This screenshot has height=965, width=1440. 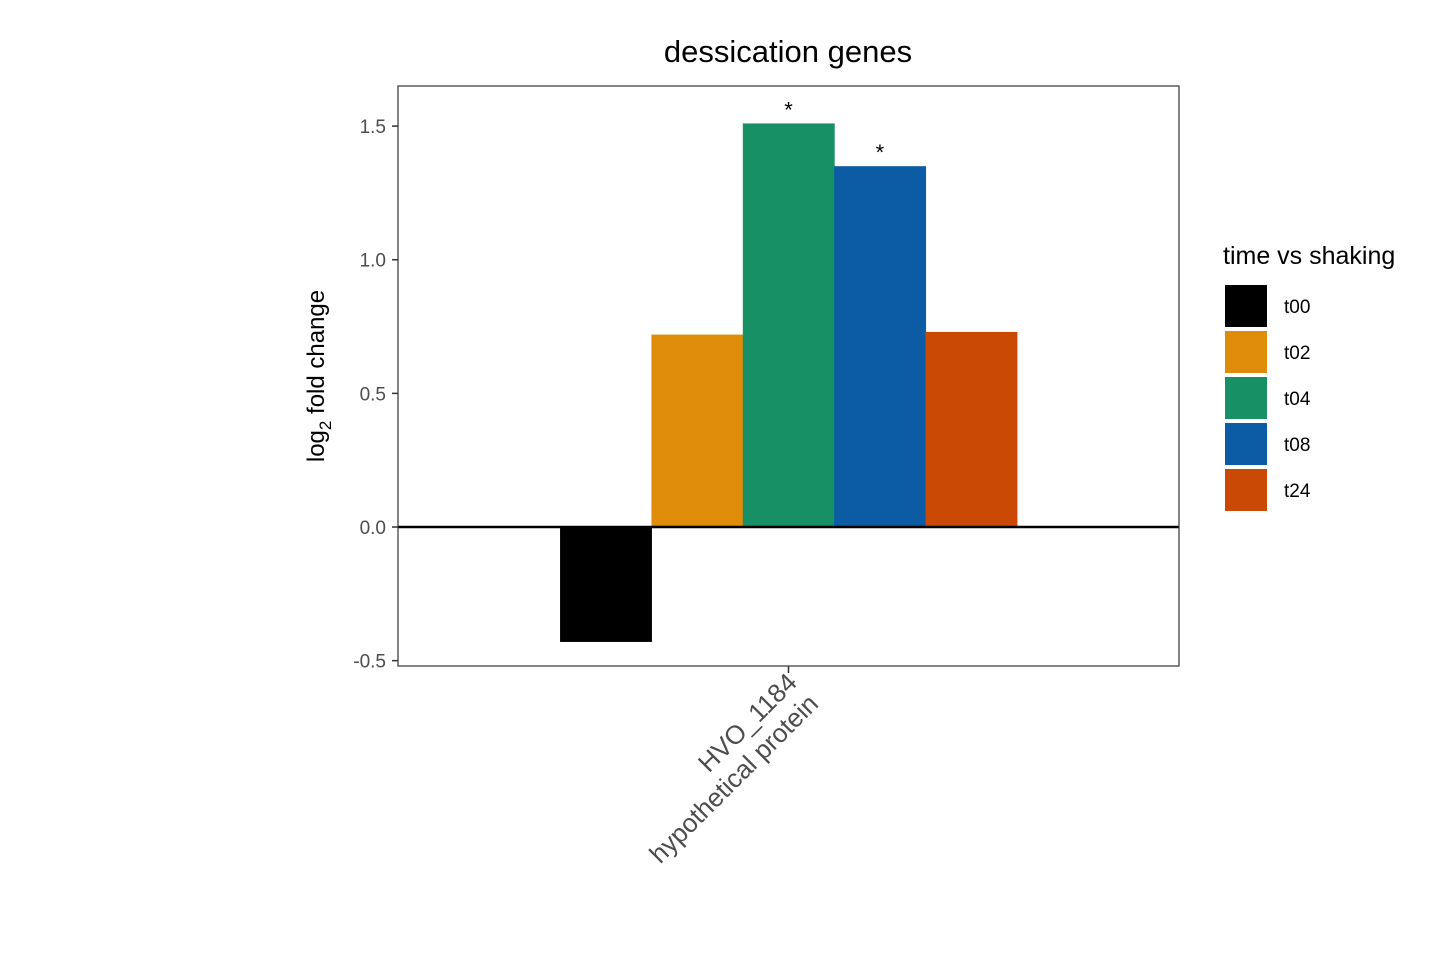 I want to click on y-tick-label: 0.5, so click(x=373, y=394).